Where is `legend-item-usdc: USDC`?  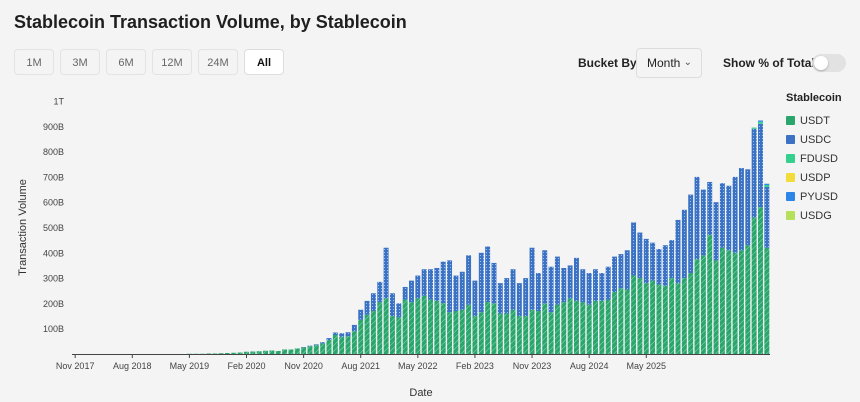
legend-item-usdc: USDC is located at coordinates (814, 139).